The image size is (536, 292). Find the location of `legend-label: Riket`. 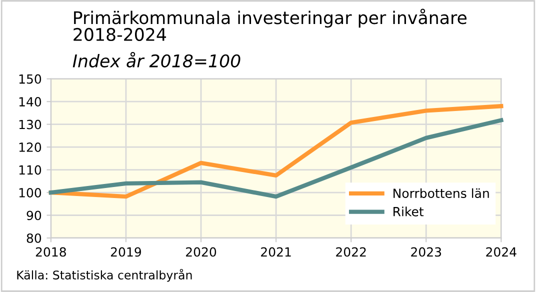

legend-label: Riket is located at coordinates (409, 211).